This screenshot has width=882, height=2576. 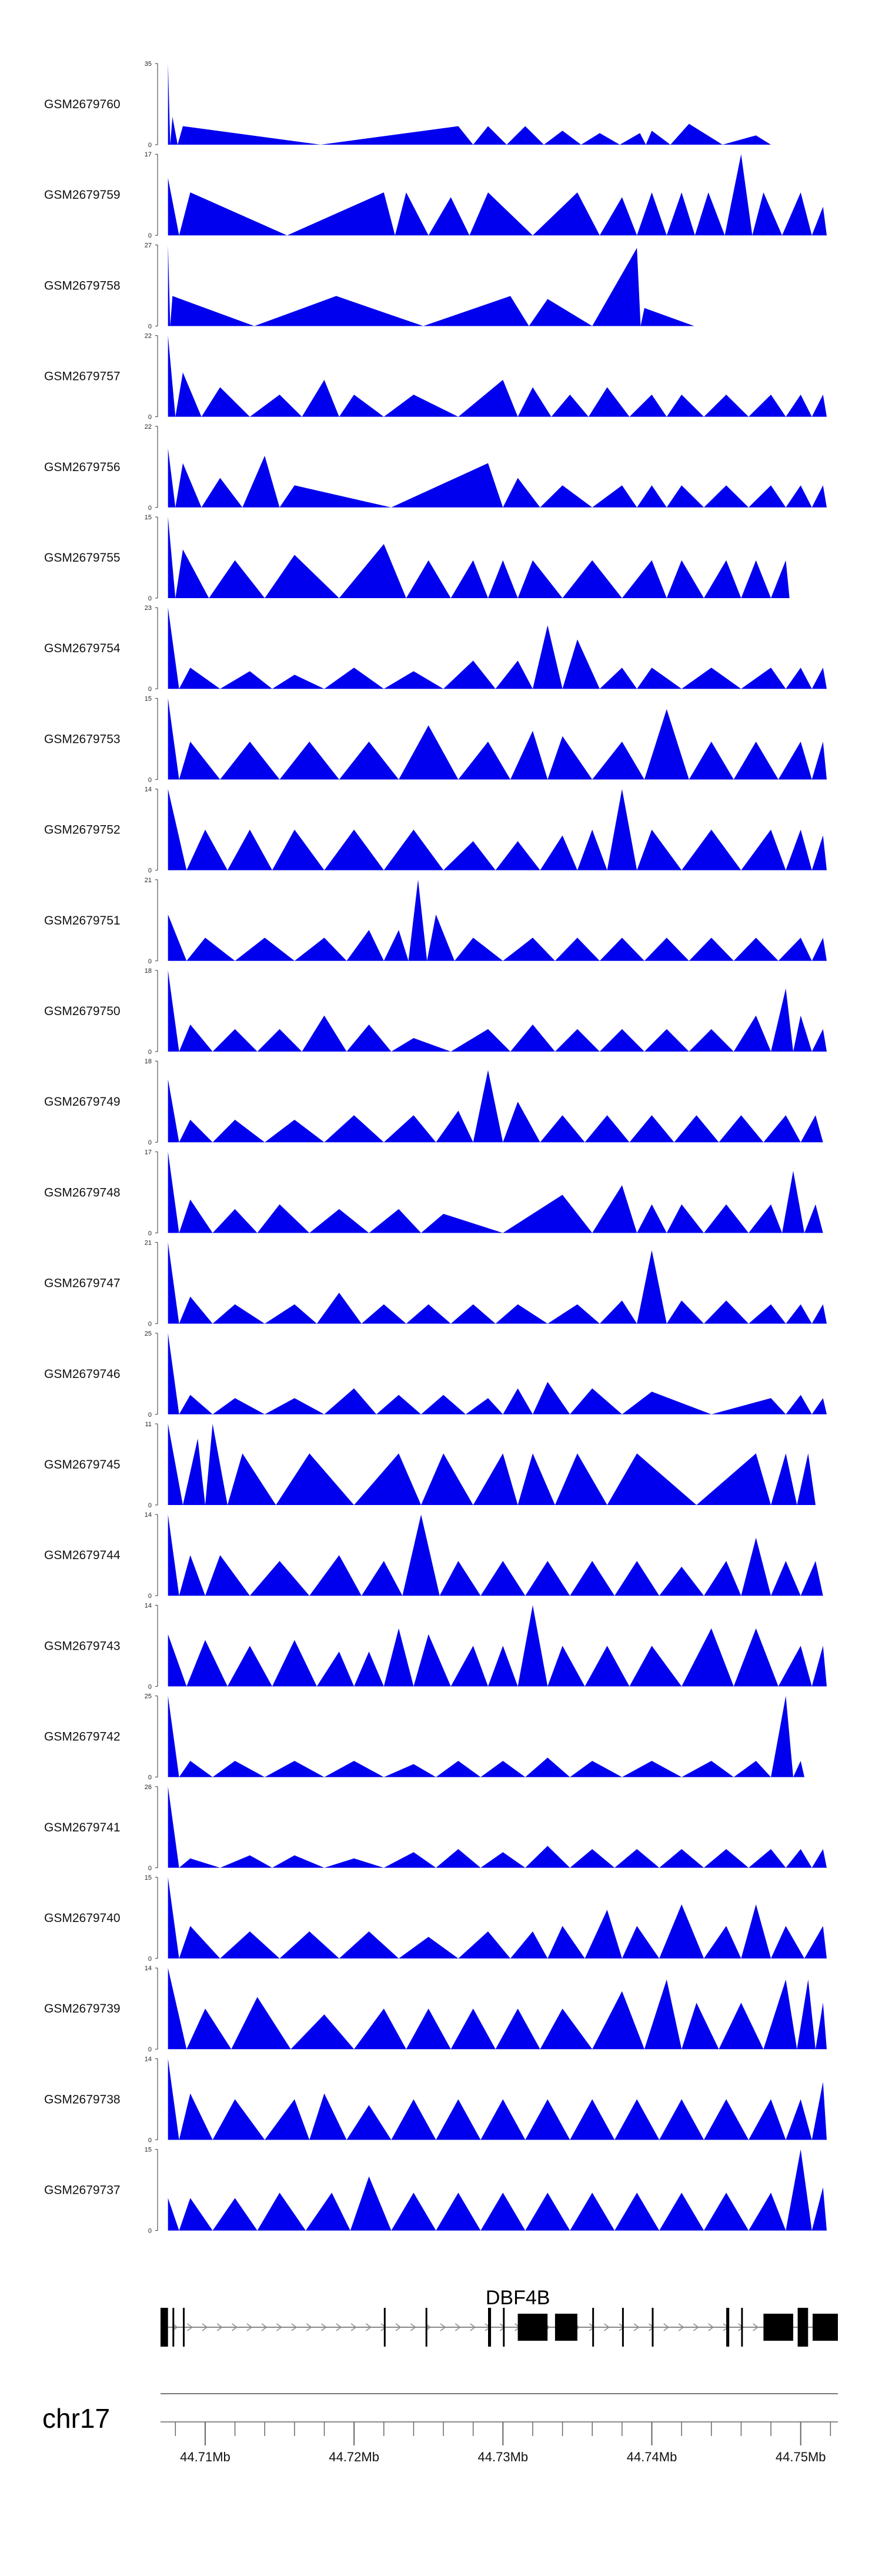 What do you see at coordinates (148, 64) in the screenshot?
I see `y-max-label: 35` at bounding box center [148, 64].